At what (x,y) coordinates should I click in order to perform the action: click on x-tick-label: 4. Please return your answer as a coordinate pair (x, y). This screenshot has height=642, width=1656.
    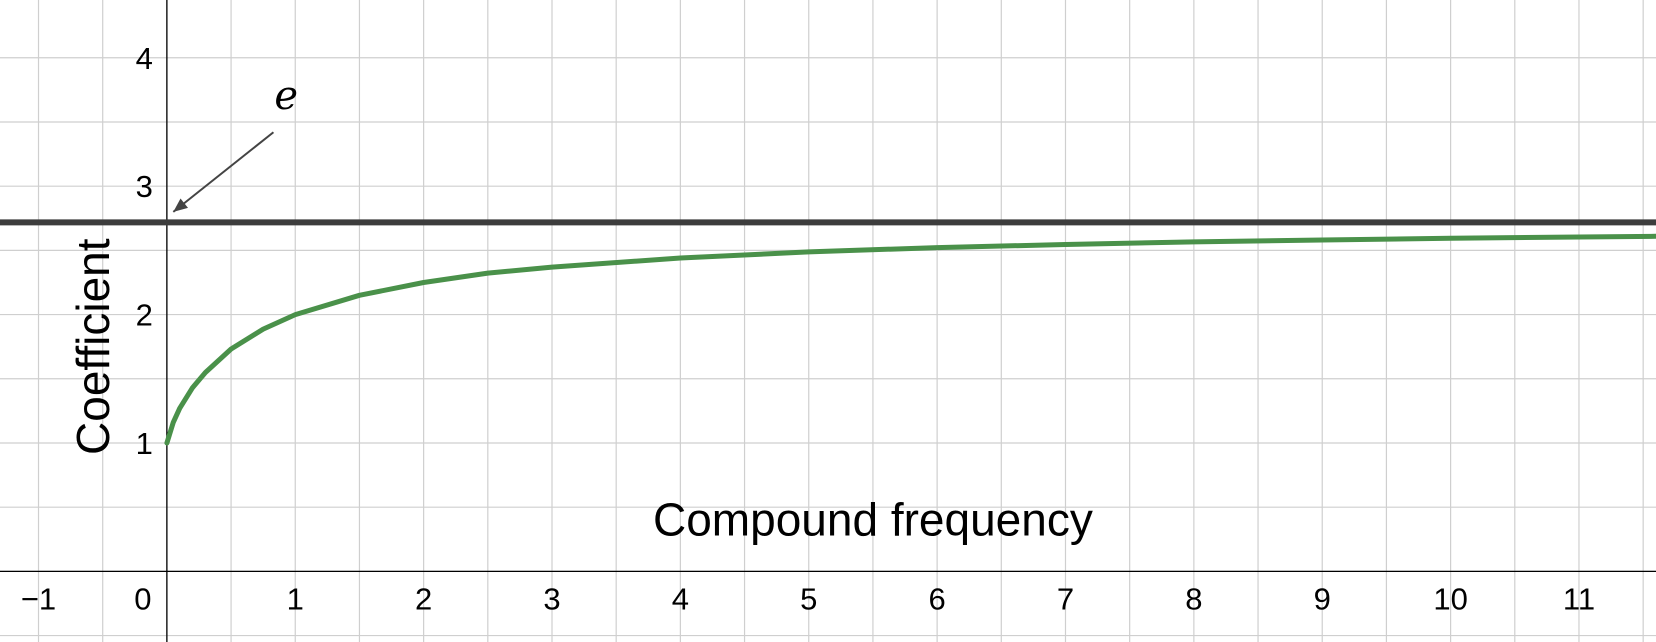
    Looking at the image, I should click on (680, 598).